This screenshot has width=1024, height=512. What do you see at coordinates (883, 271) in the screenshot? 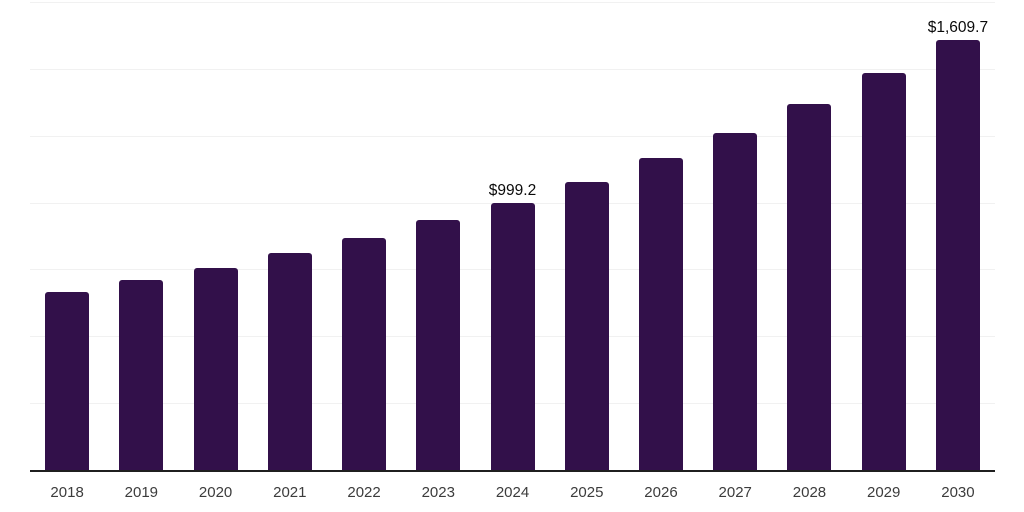
I see `bar-2029` at bounding box center [883, 271].